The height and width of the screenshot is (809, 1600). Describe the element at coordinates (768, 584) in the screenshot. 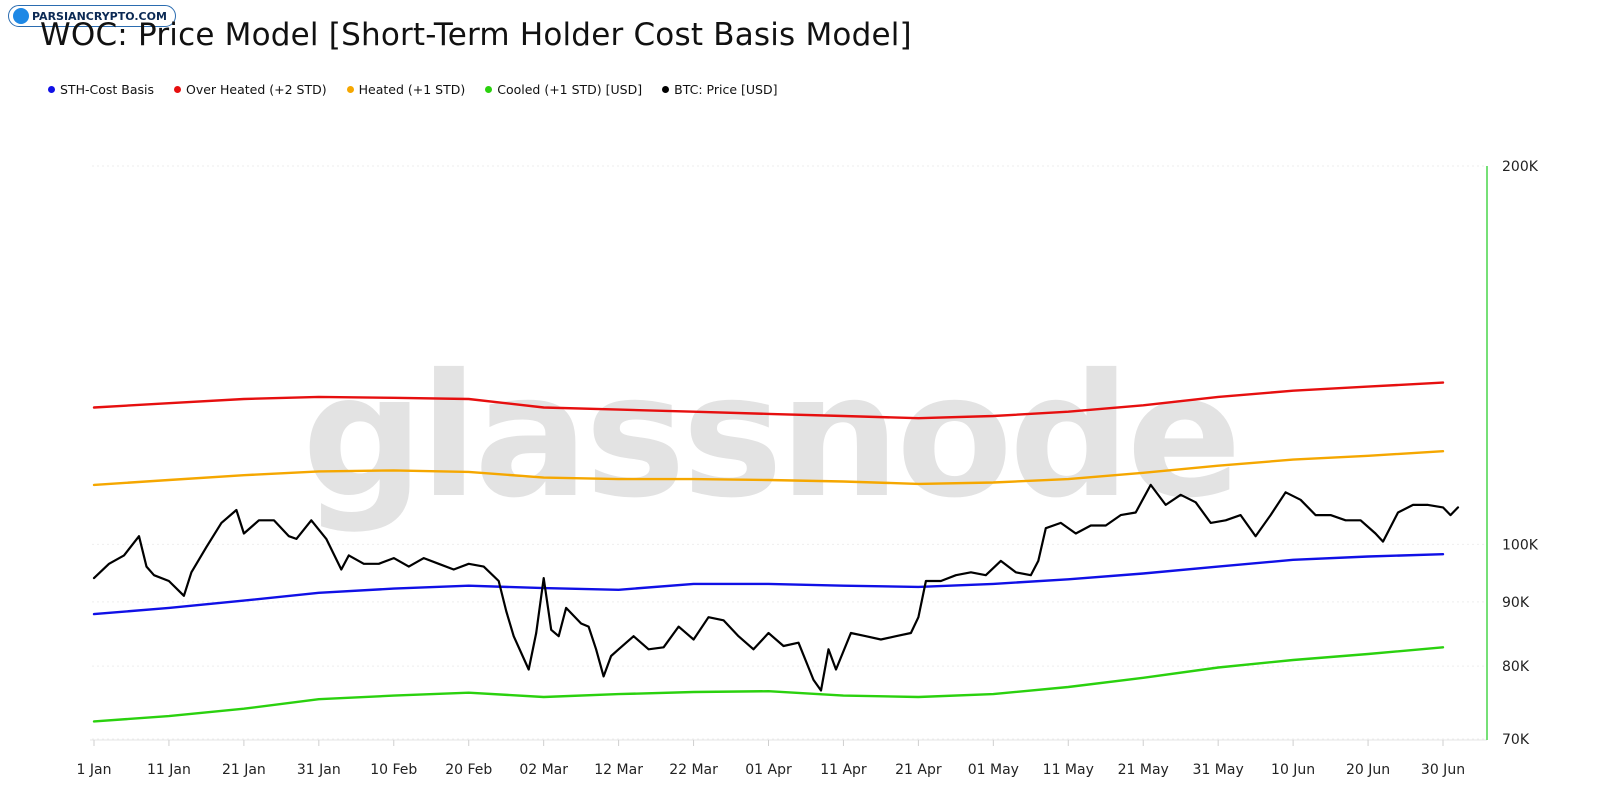

I see `series-line-sth` at that location.